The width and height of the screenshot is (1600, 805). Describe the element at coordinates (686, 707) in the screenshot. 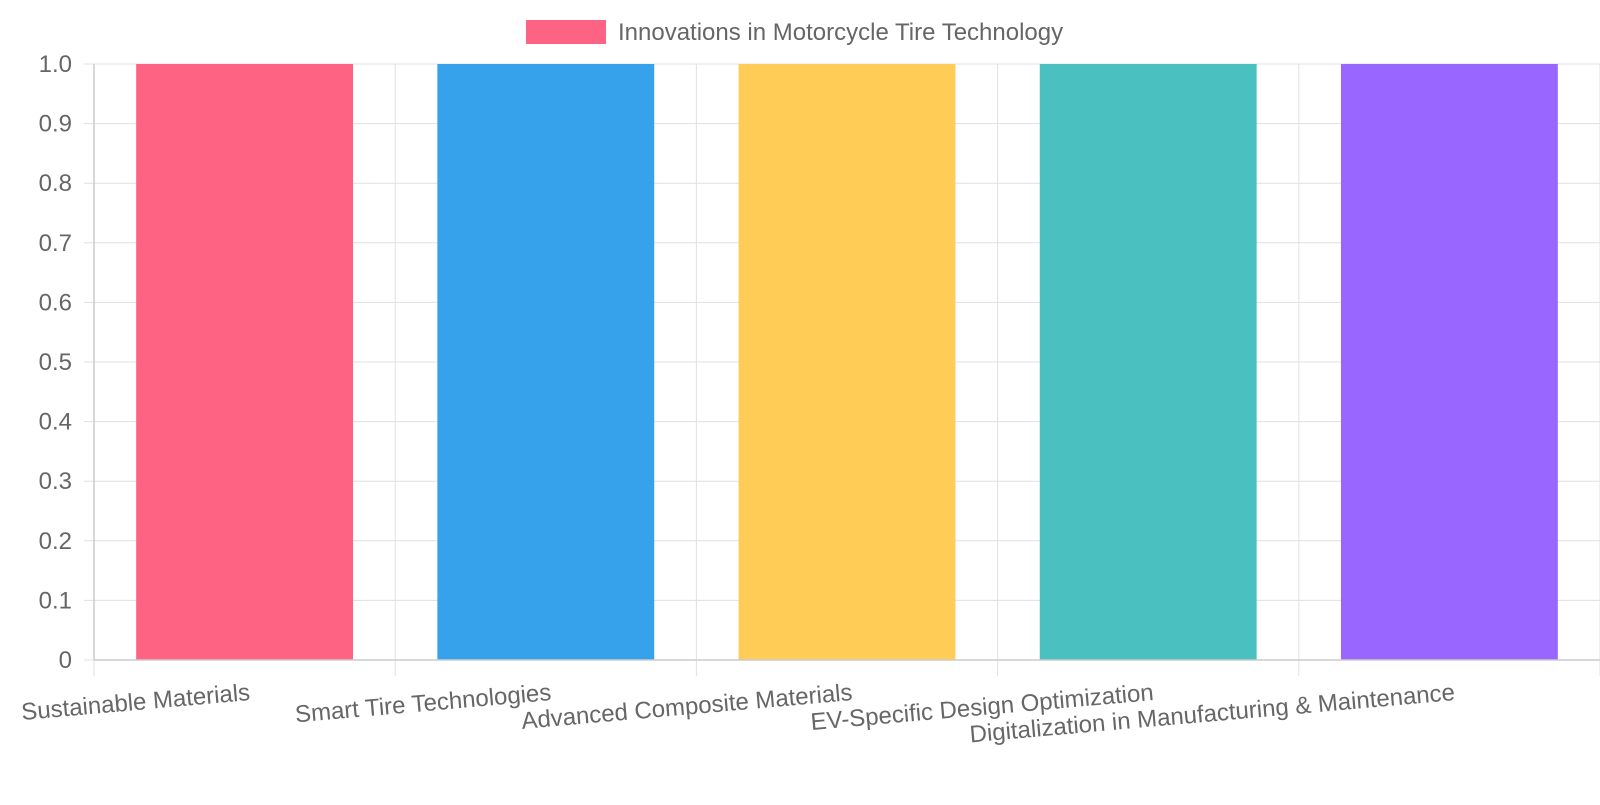

I see `x-tick-label: Advanced Composite Materials` at that location.